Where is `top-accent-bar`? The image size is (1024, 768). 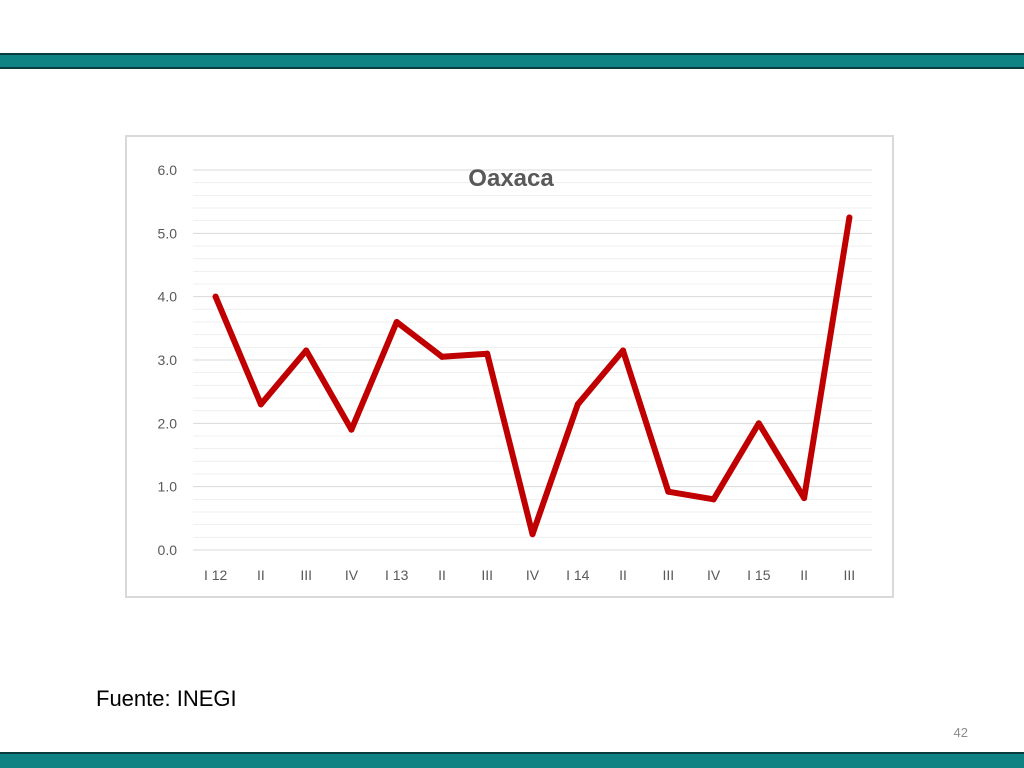
top-accent-bar is located at coordinates (512, 61).